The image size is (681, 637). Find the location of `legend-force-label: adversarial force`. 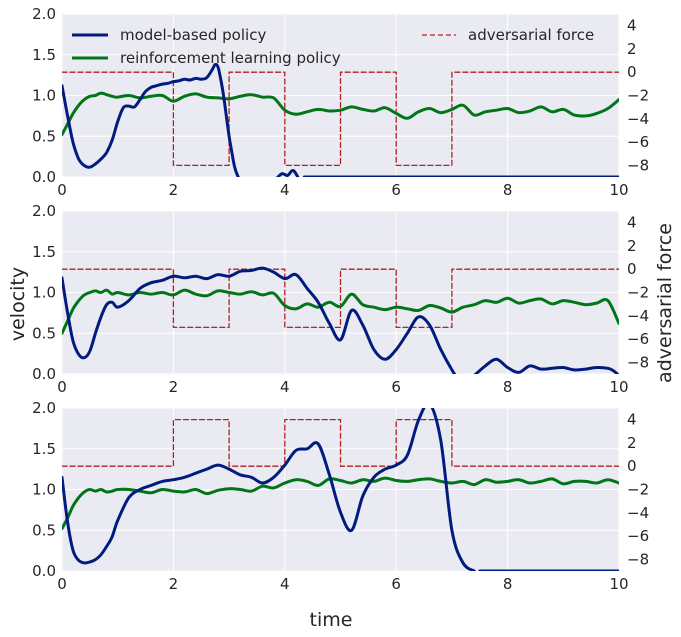

legend-force-label: adversarial force is located at coordinates (531, 35).